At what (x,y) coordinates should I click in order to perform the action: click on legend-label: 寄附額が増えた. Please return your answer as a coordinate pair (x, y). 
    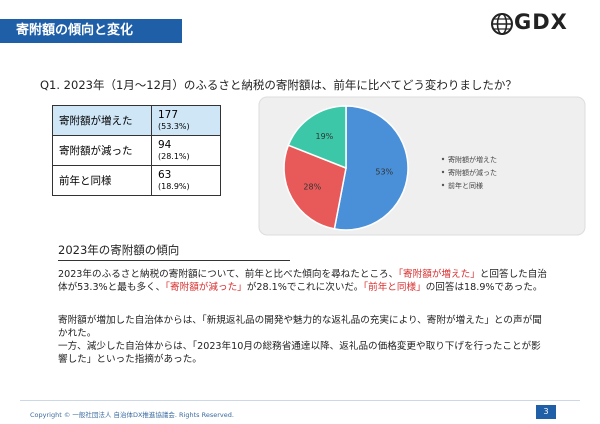
    Looking at the image, I should click on (472, 159).